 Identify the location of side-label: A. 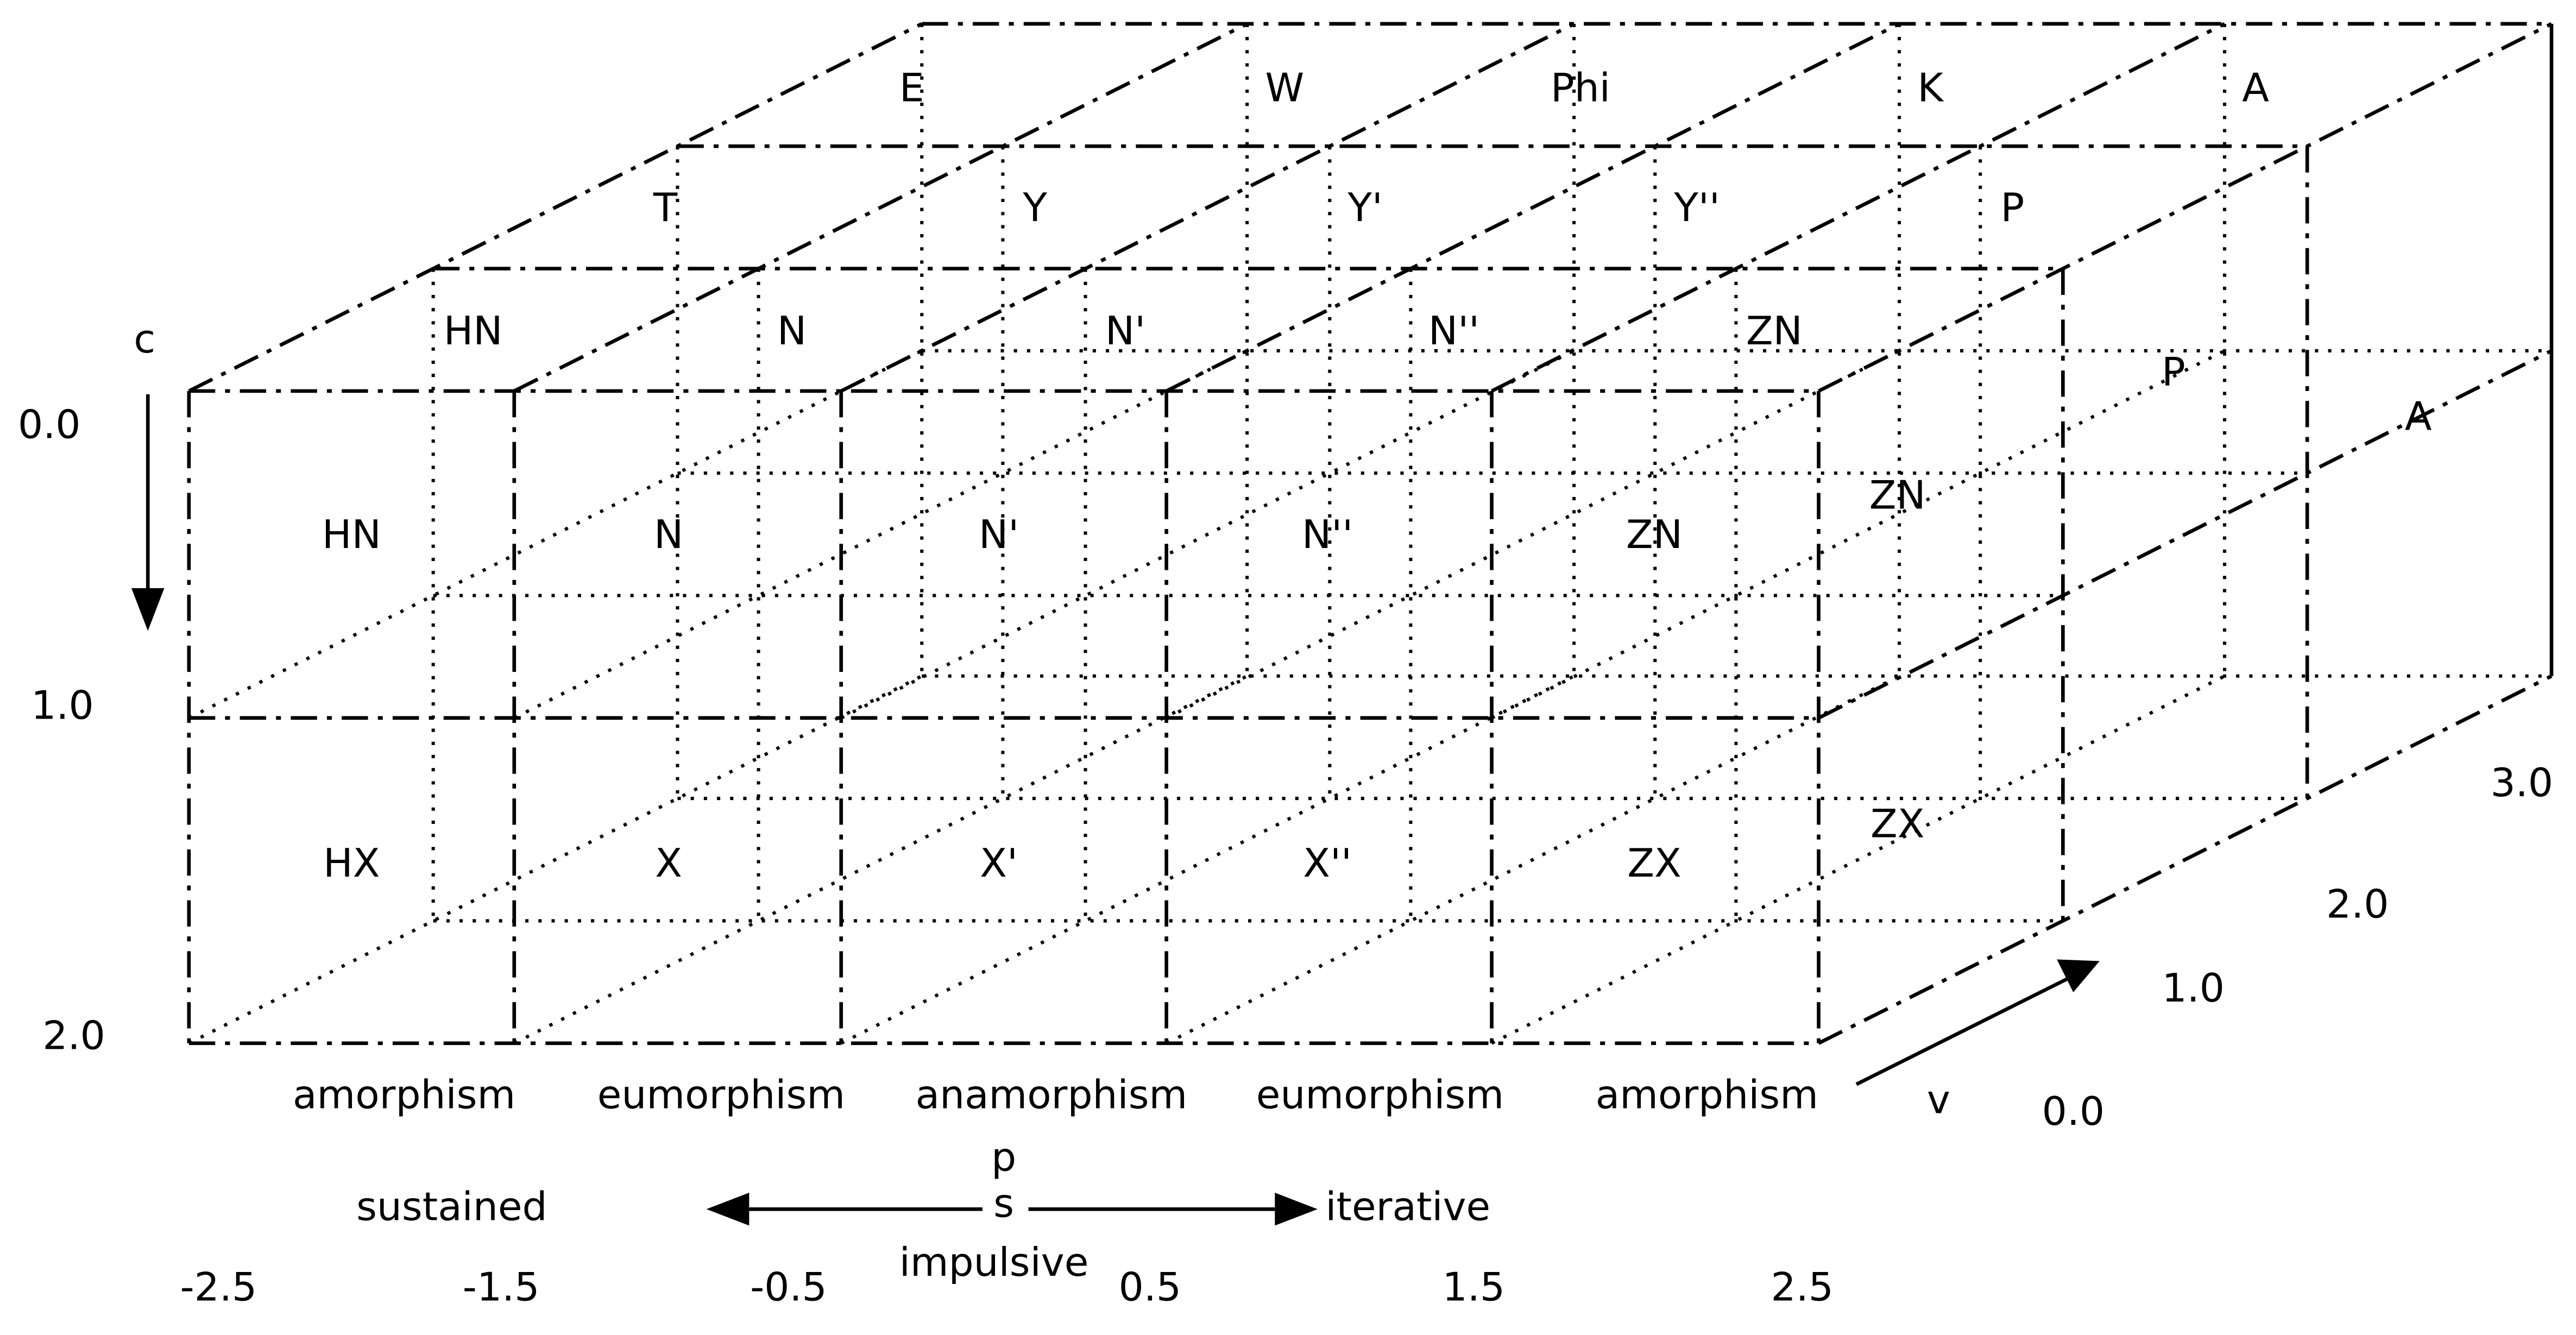
(2419, 416).